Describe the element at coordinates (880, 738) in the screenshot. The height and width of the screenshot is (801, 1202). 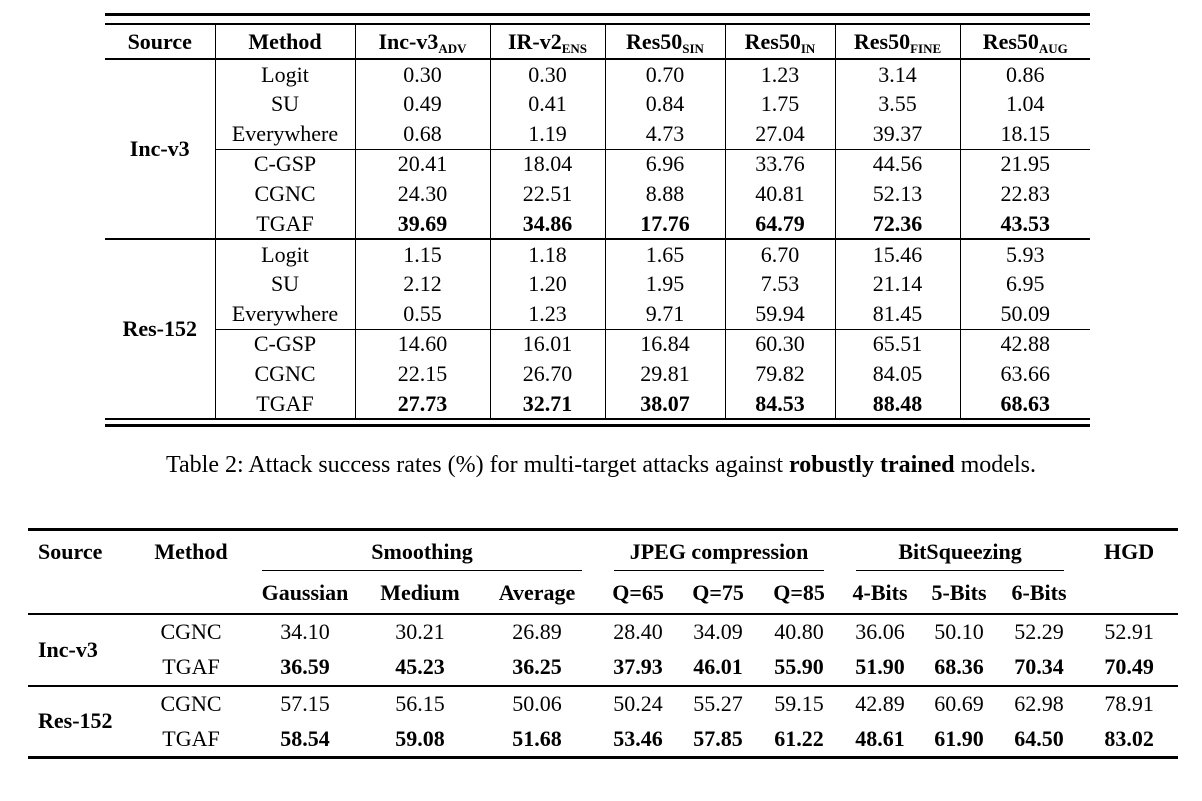
I see `value-cell: 48.61` at that location.